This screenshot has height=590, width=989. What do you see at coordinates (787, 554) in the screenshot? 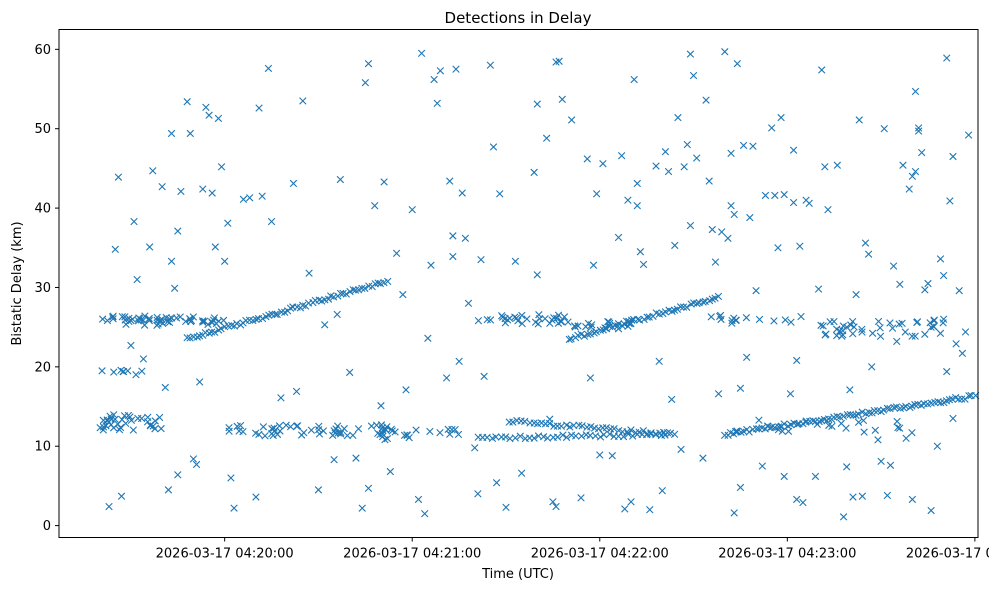
I see `x-tick-label: 2026-03-17 04:23:00` at bounding box center [787, 554].